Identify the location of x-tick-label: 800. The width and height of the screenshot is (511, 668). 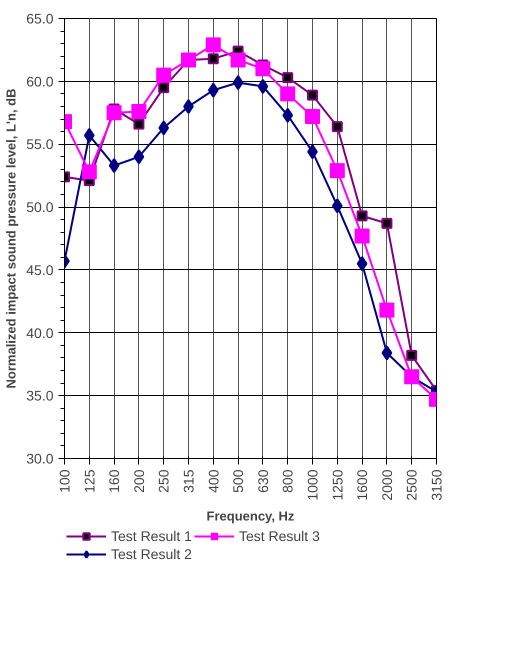
(288, 481).